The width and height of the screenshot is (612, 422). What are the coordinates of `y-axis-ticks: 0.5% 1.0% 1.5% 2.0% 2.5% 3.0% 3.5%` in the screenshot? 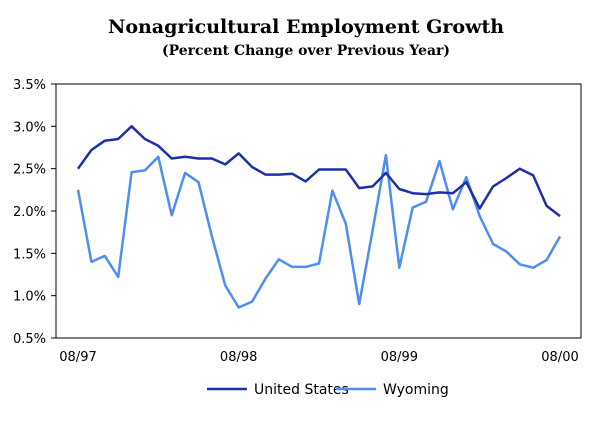 It's located at (34, 212).